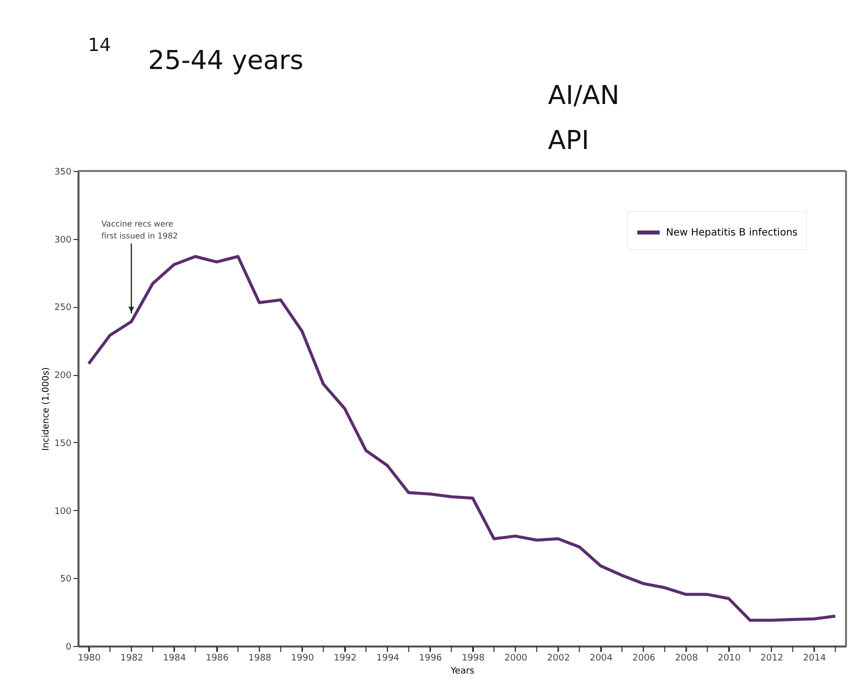 This screenshot has height=694, width=851. I want to click on x-tick-label: 1994, so click(388, 659).